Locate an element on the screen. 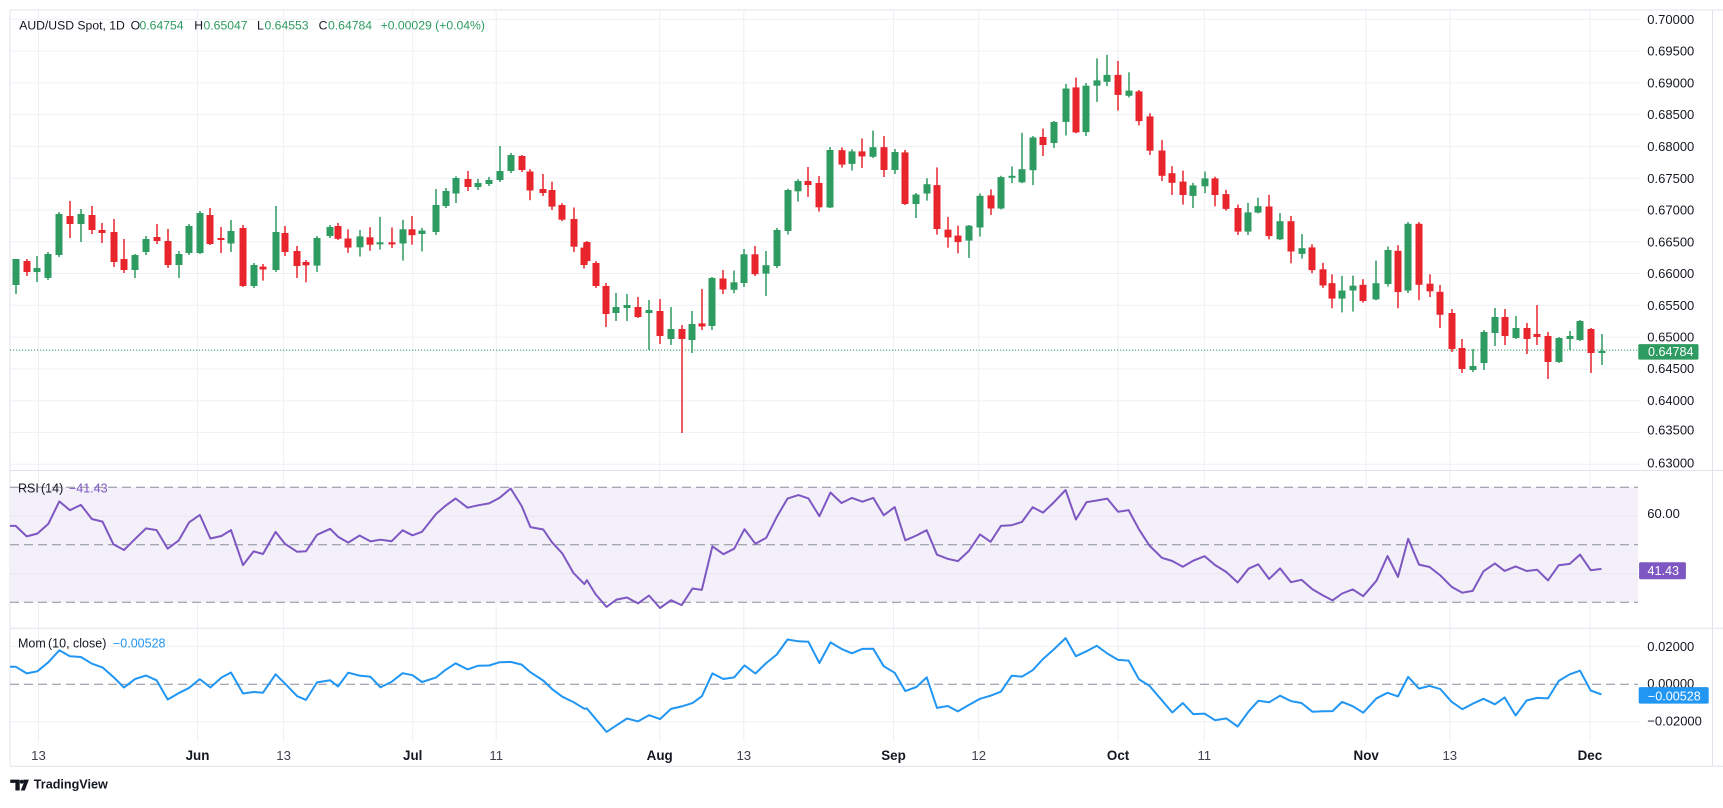 The image size is (1723, 808). svg-text: 0.02000 is located at coordinates (1670, 646).